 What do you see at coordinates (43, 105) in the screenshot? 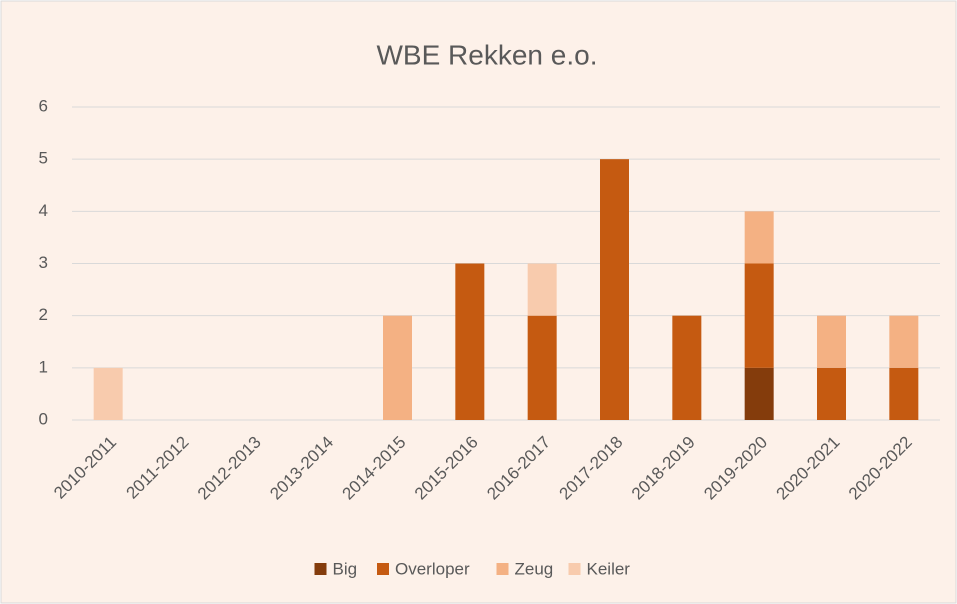
I see `y-tick-label: 6` at bounding box center [43, 105].